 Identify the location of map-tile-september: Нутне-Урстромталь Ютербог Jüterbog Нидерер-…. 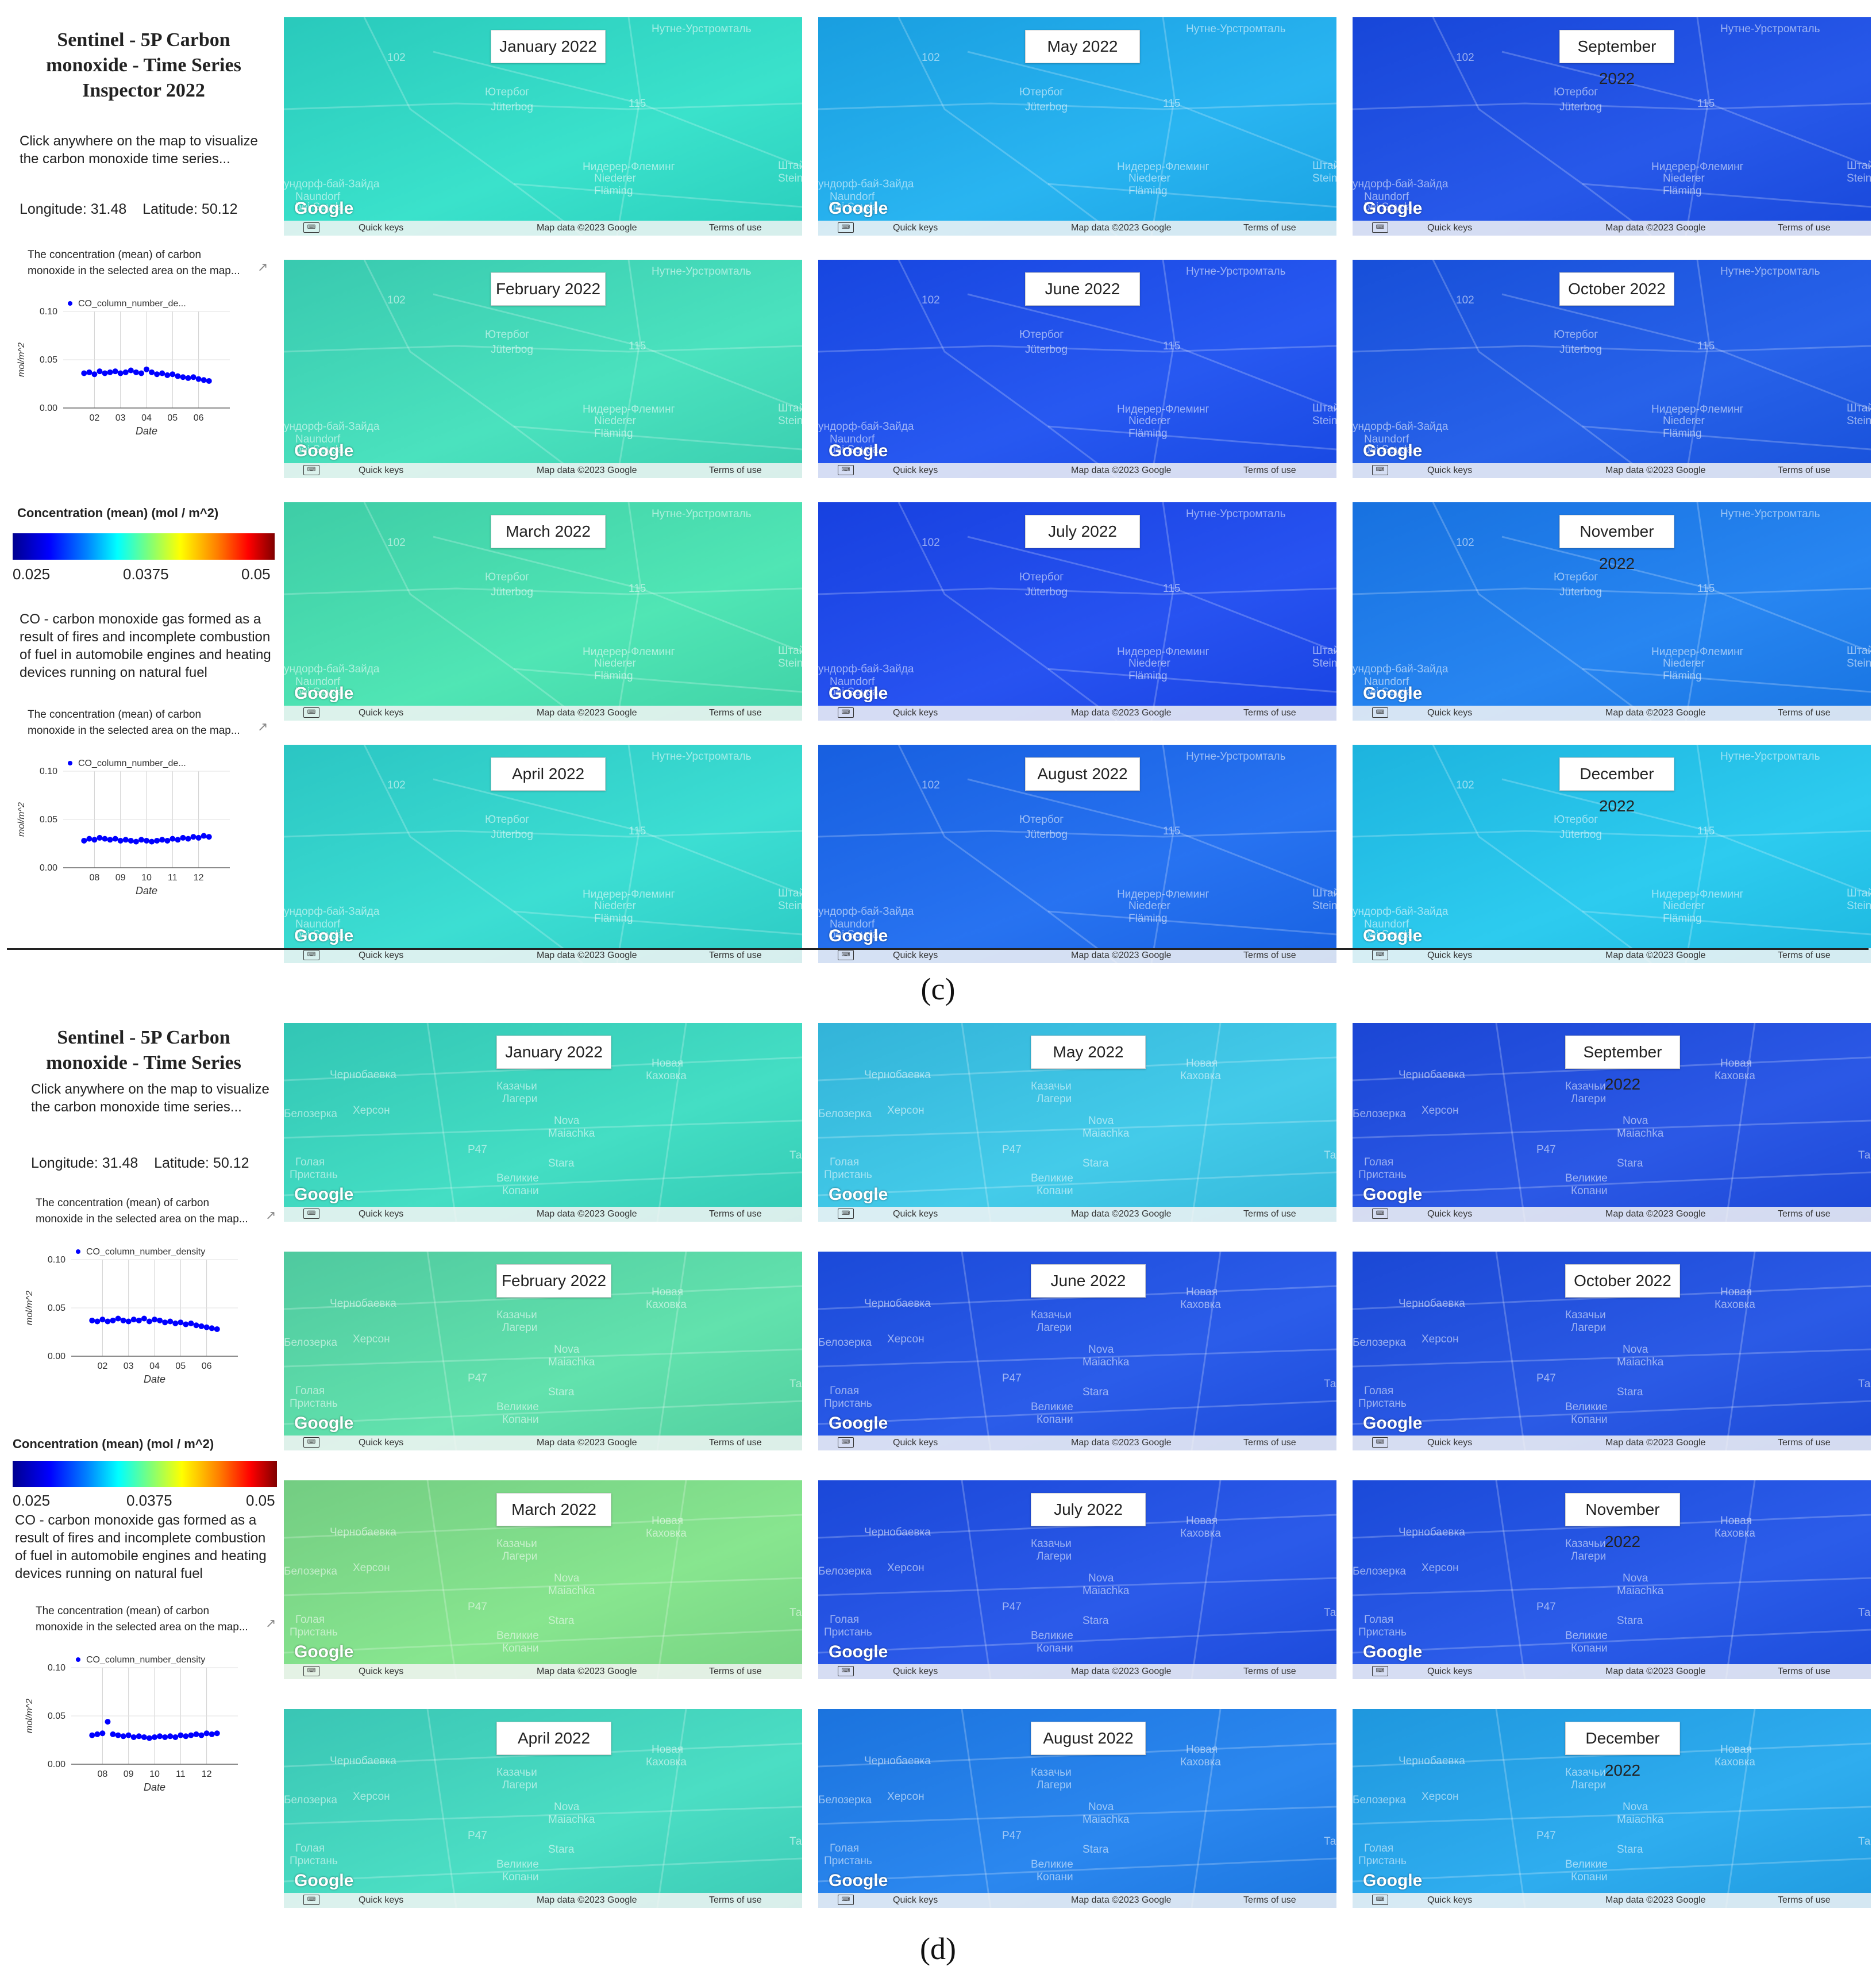
(1612, 126).